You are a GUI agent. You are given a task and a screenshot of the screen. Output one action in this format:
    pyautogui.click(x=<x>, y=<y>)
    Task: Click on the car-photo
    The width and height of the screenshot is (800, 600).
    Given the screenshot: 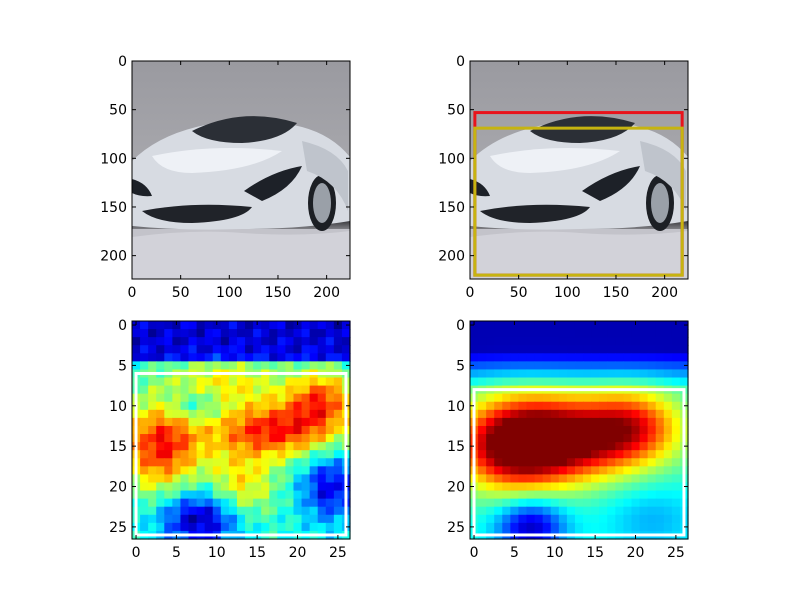 What is the action you would take?
    pyautogui.click(x=241, y=170)
    